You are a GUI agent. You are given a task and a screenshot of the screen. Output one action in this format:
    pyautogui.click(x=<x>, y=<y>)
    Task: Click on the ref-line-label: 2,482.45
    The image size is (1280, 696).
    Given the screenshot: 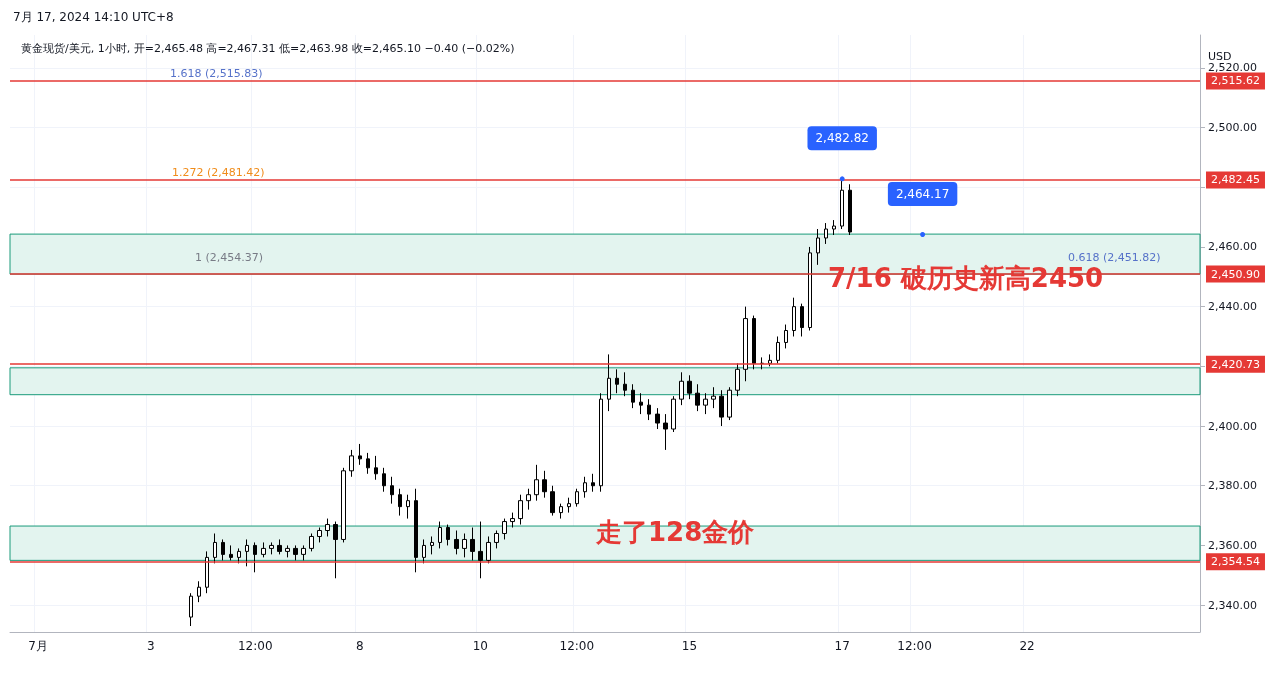 What is the action you would take?
    pyautogui.click(x=1235, y=180)
    